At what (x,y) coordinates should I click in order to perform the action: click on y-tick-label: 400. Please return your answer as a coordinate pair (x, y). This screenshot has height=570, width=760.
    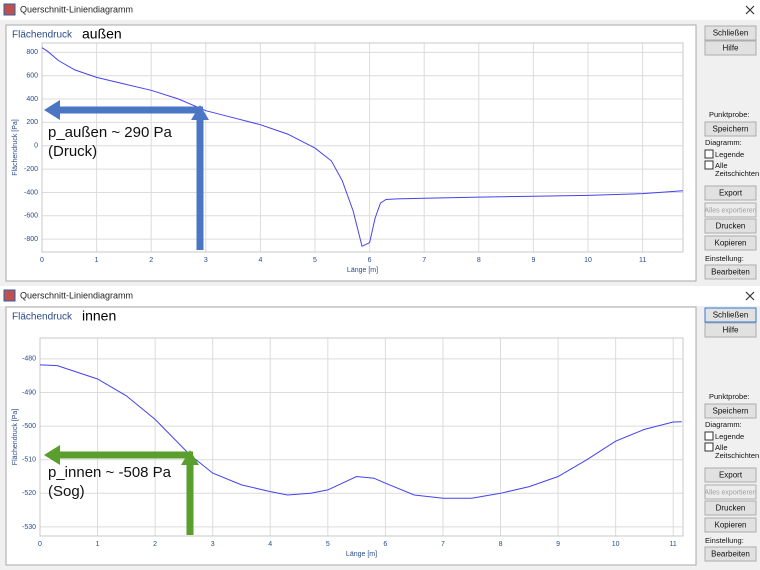
    Looking at the image, I should click on (32, 99).